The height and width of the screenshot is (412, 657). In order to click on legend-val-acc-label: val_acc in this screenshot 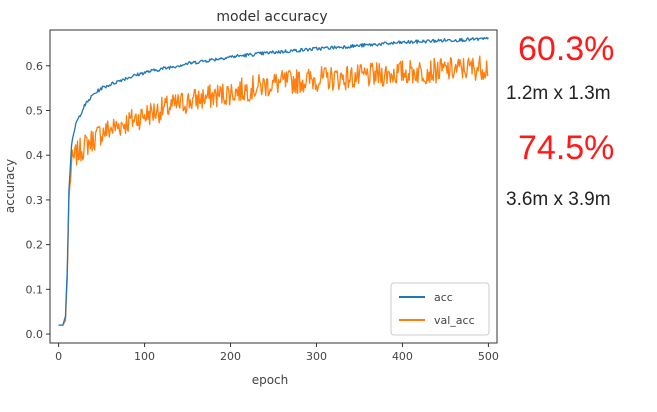, I will do `click(454, 320)`.